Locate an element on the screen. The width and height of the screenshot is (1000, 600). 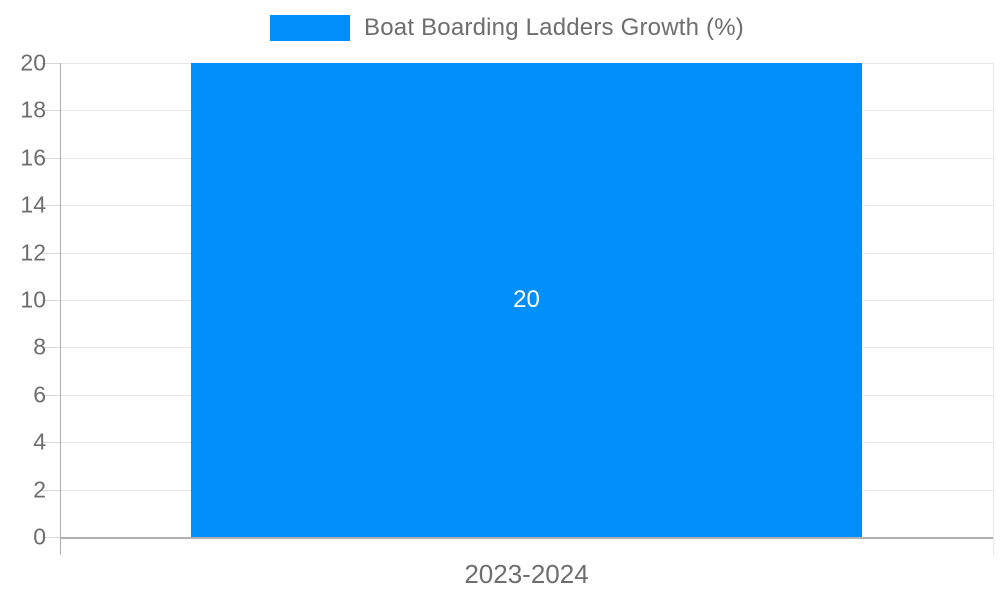
y-axis-label: 2 is located at coordinates (39, 489).